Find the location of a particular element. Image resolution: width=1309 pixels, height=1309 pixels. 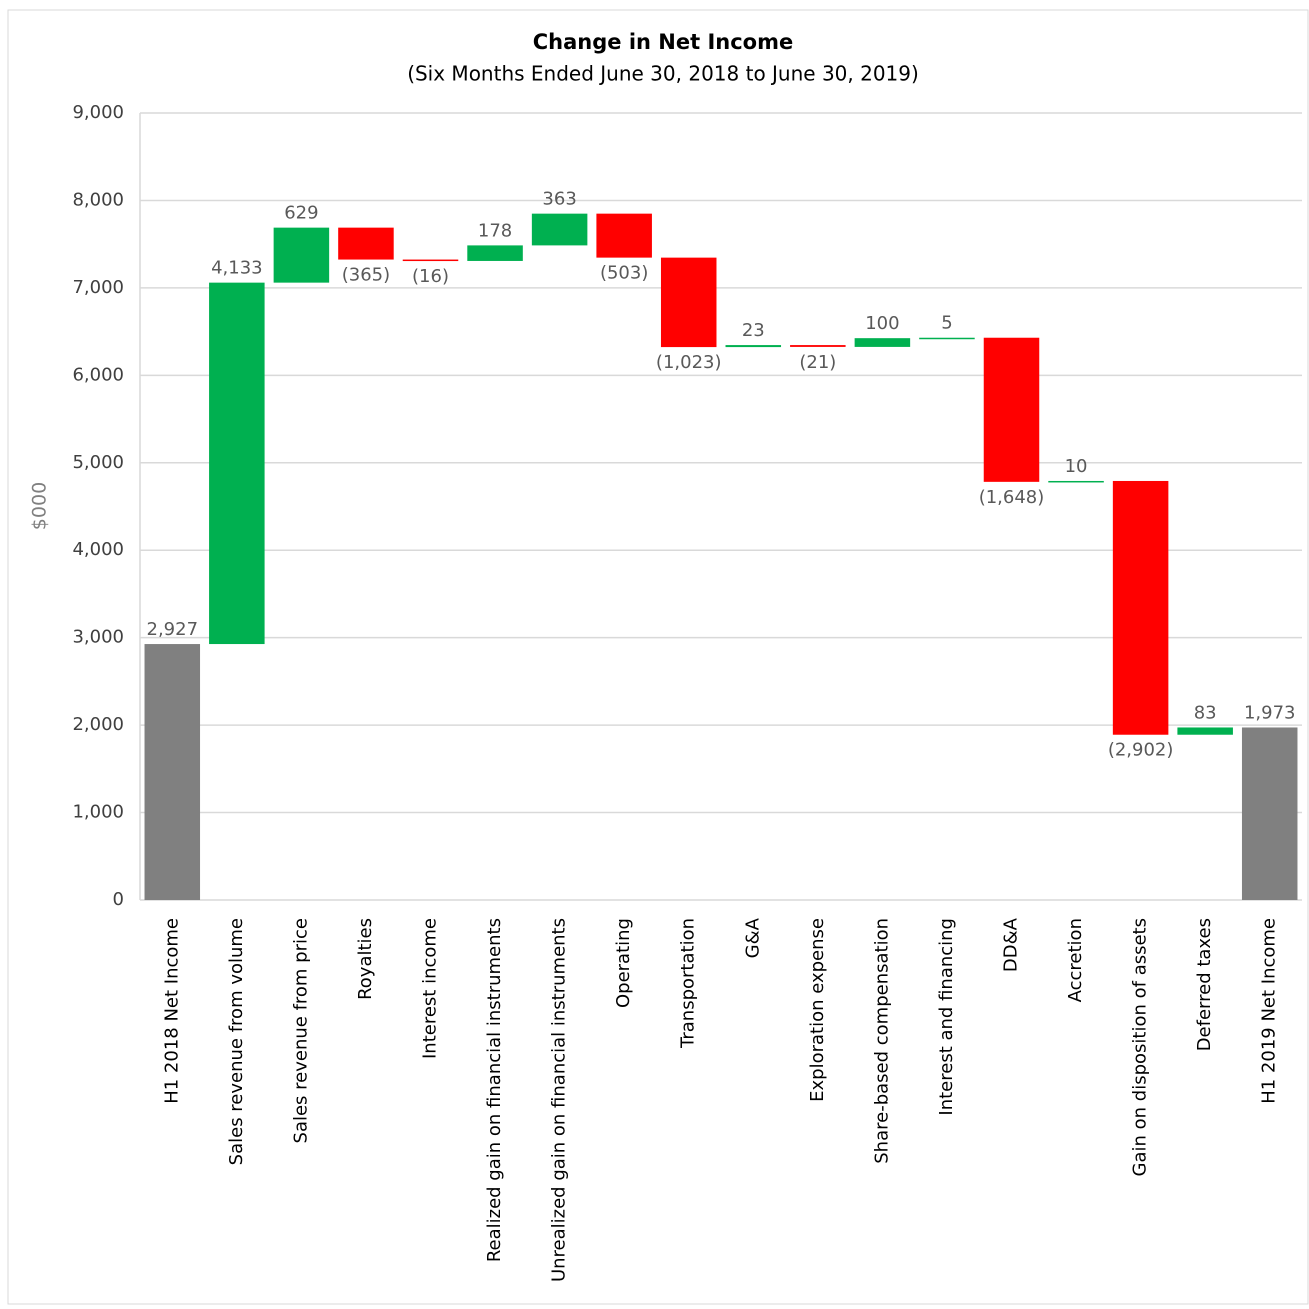

value-label: (16) is located at coordinates (430, 276).